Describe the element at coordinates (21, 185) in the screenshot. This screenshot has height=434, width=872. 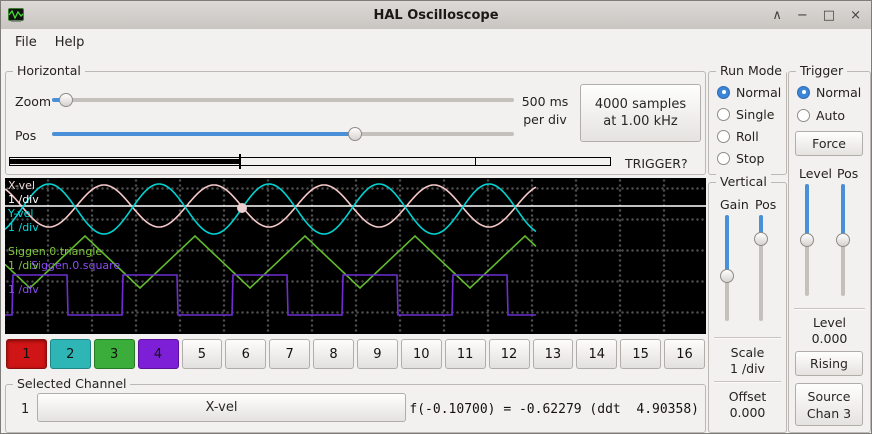
I see `svg-text: X-vel` at that location.